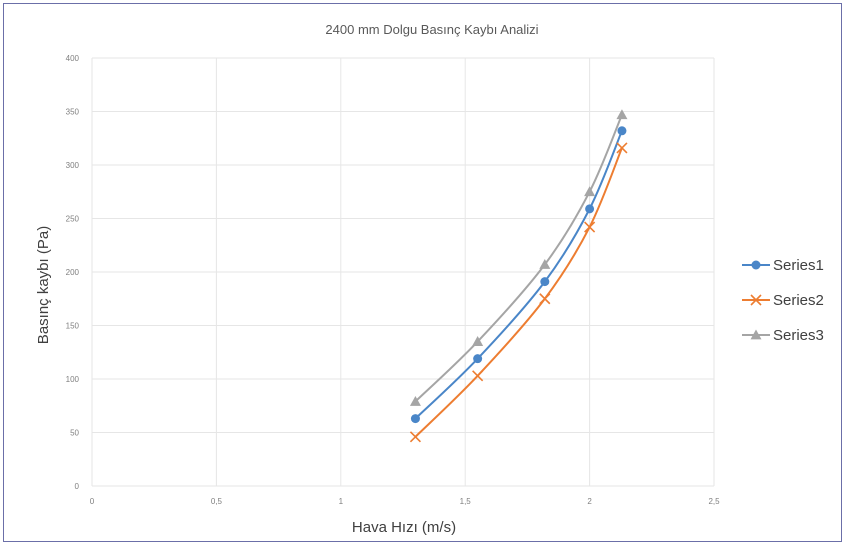  Describe the element at coordinates (73, 326) in the screenshot. I see `y-tick-label: 150` at that location.